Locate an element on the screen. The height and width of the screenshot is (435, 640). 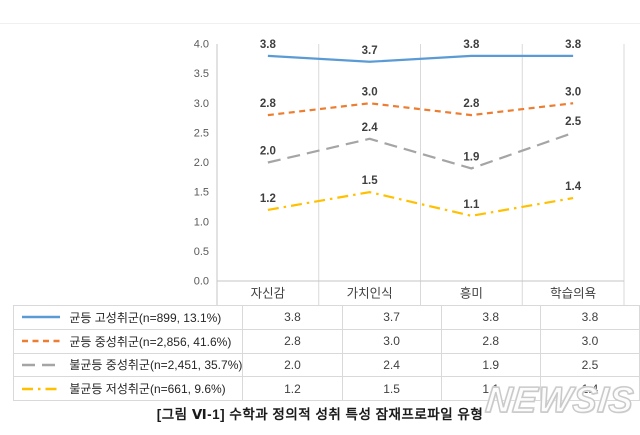
series-label: 불균등 저성취군(n=661, 9.6%) is located at coordinates (147, 389).